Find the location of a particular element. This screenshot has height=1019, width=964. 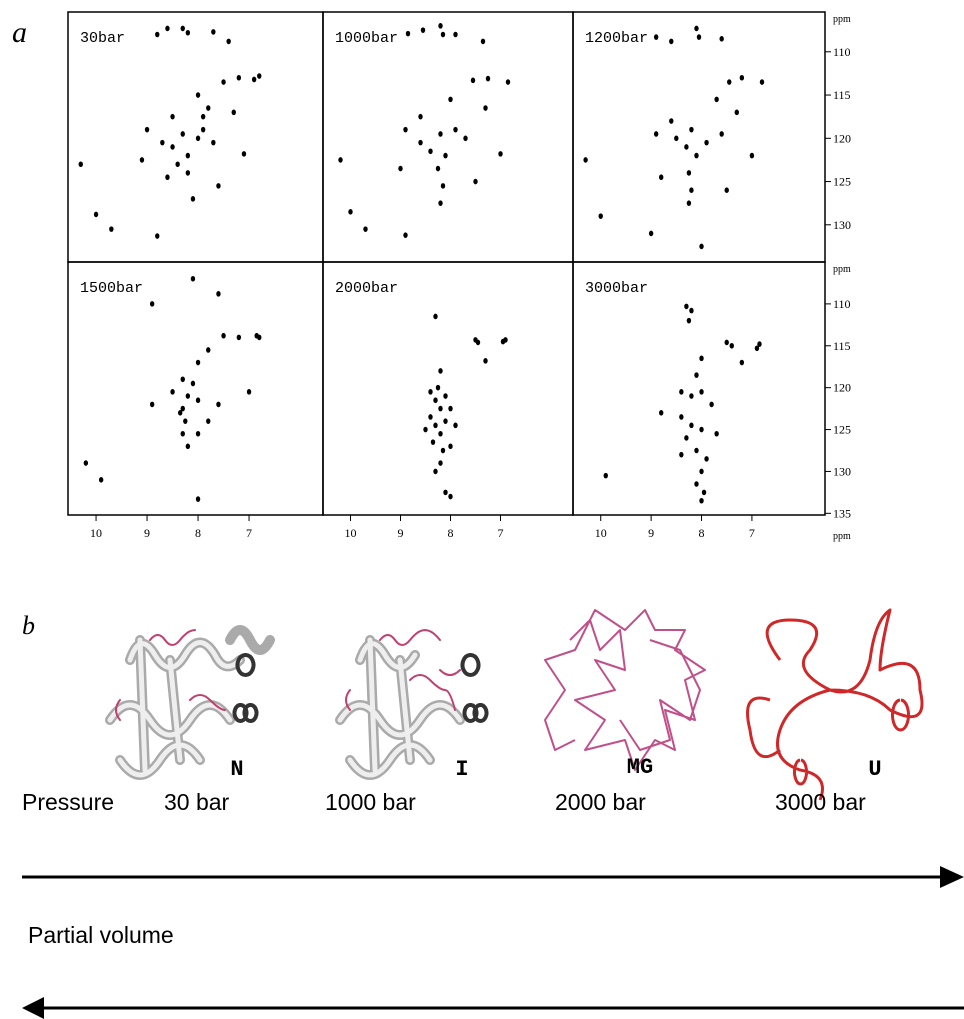

pressure-label: 3000 bar is located at coordinates (820, 802).